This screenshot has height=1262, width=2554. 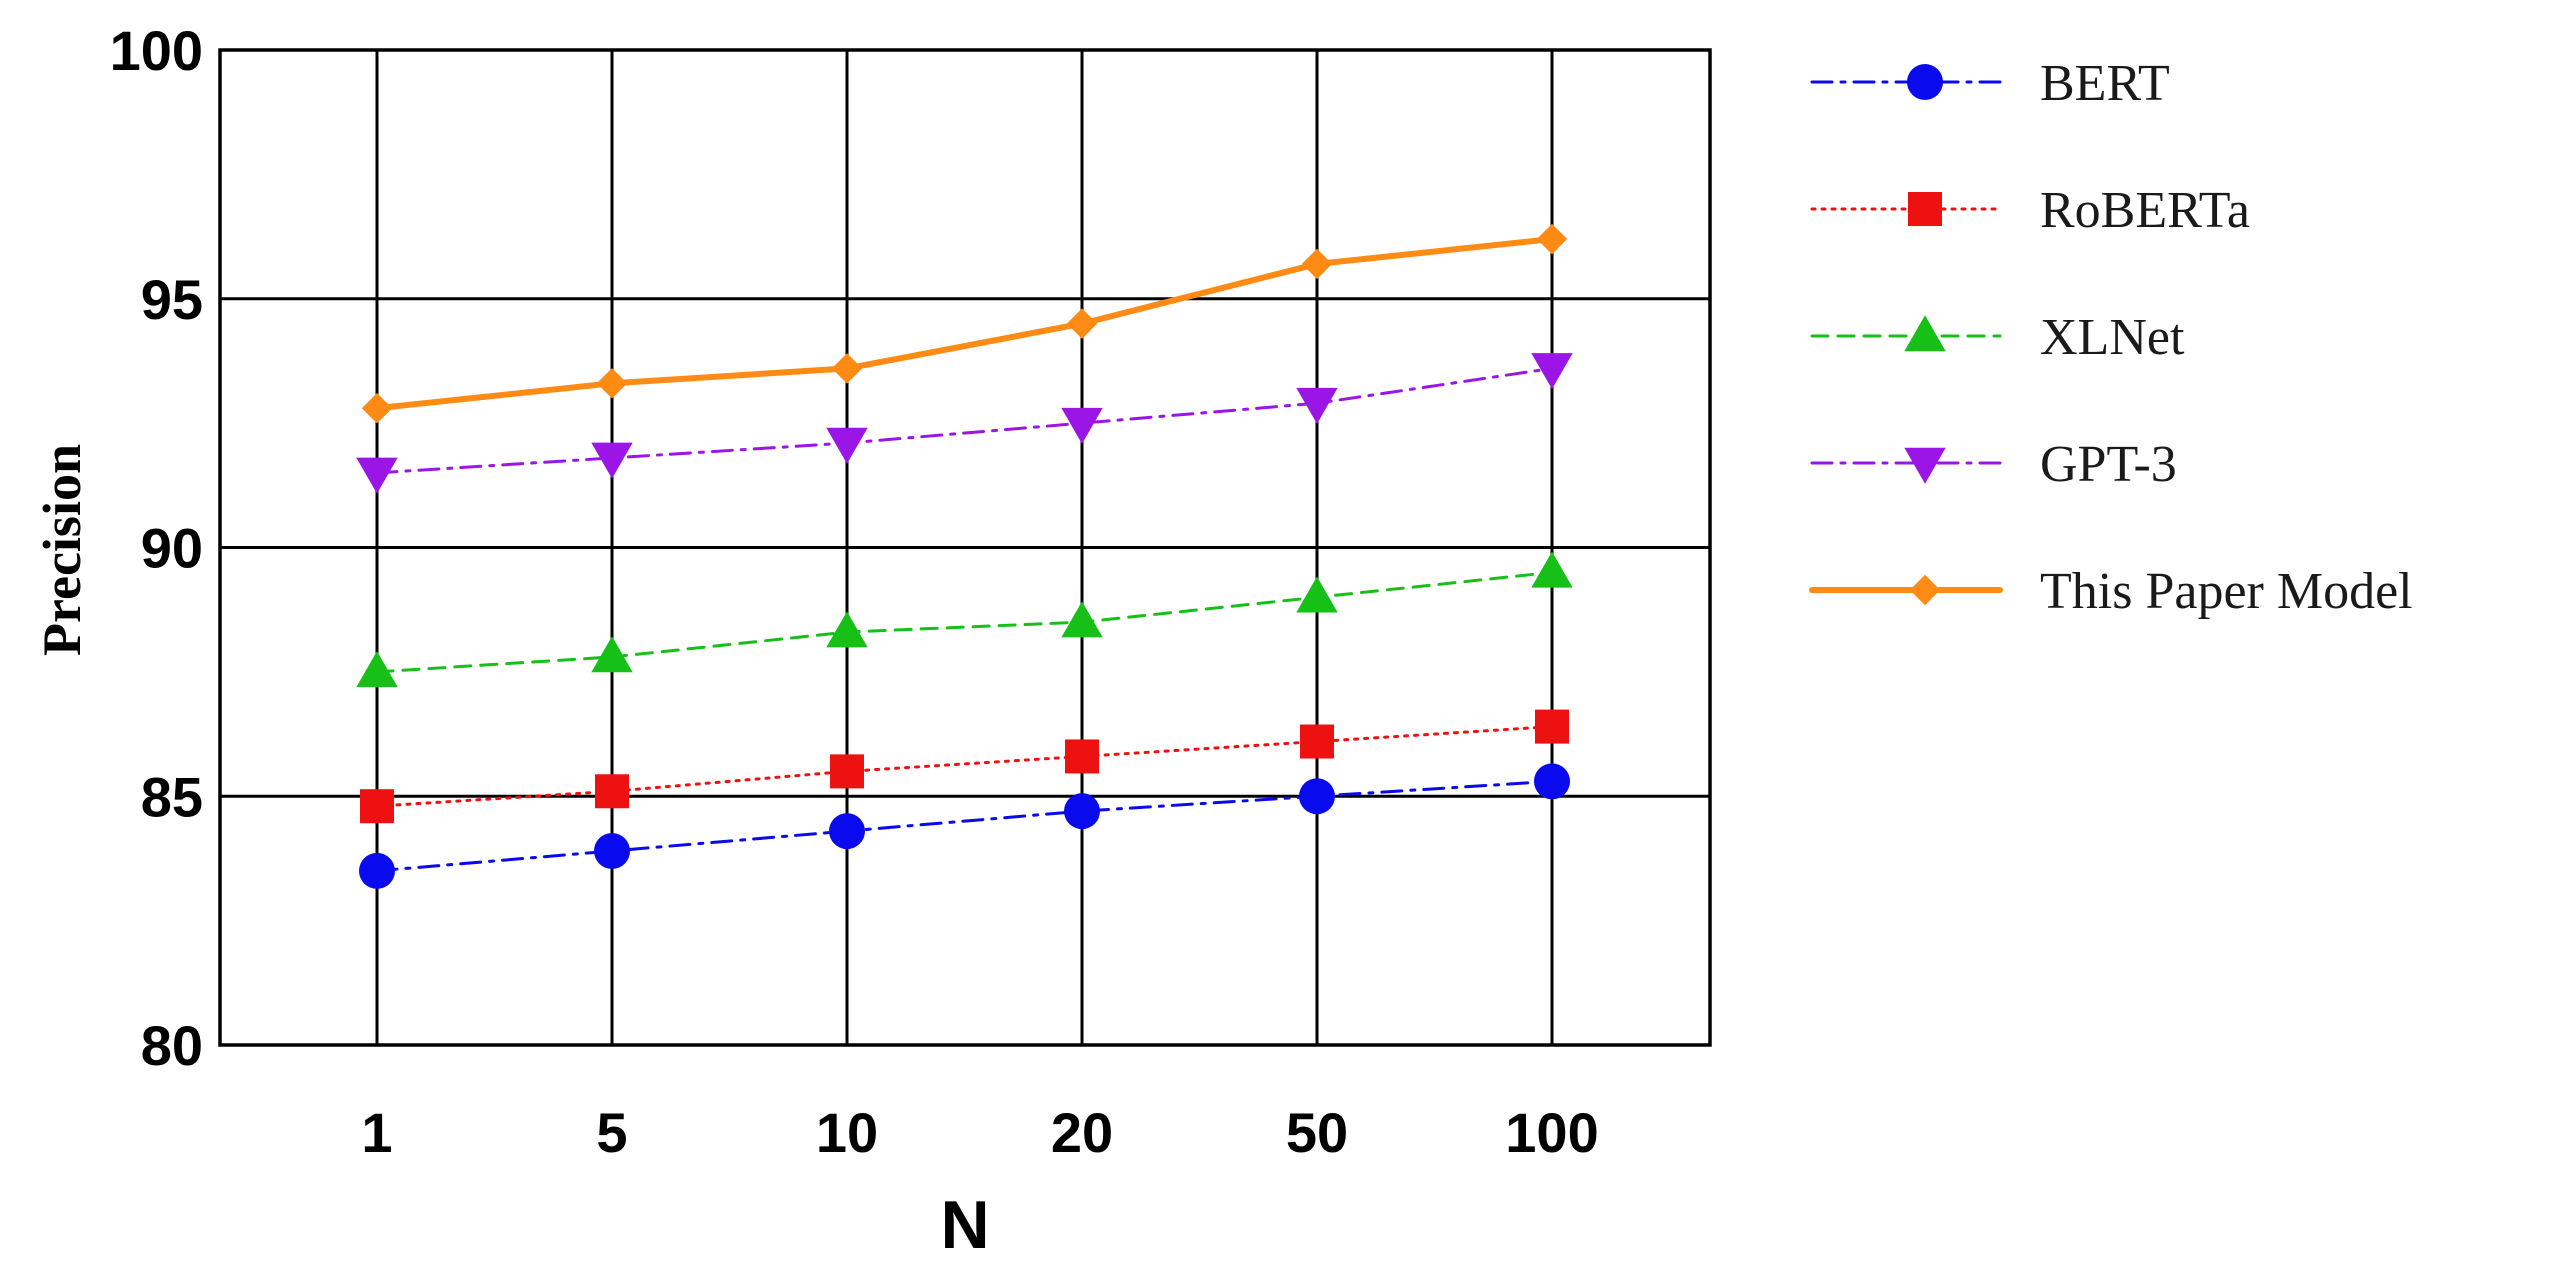 What do you see at coordinates (2030, 210) in the screenshot?
I see `legend-item-roberta: RoBERTa` at bounding box center [2030, 210].